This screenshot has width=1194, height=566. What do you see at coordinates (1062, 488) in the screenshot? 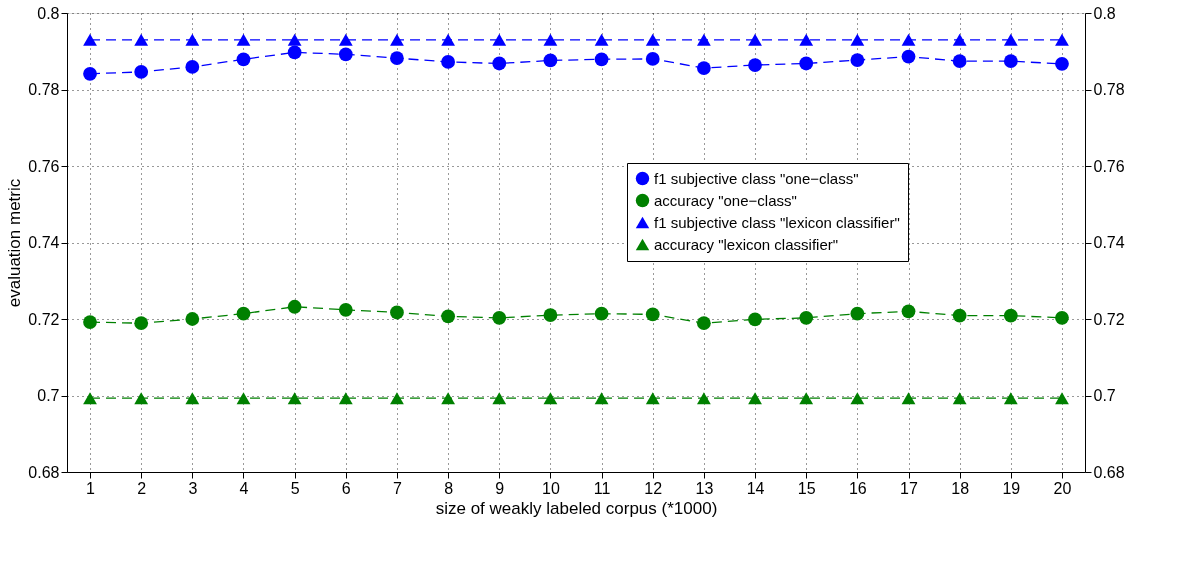
I see `x-tick-label: 20` at bounding box center [1062, 488].